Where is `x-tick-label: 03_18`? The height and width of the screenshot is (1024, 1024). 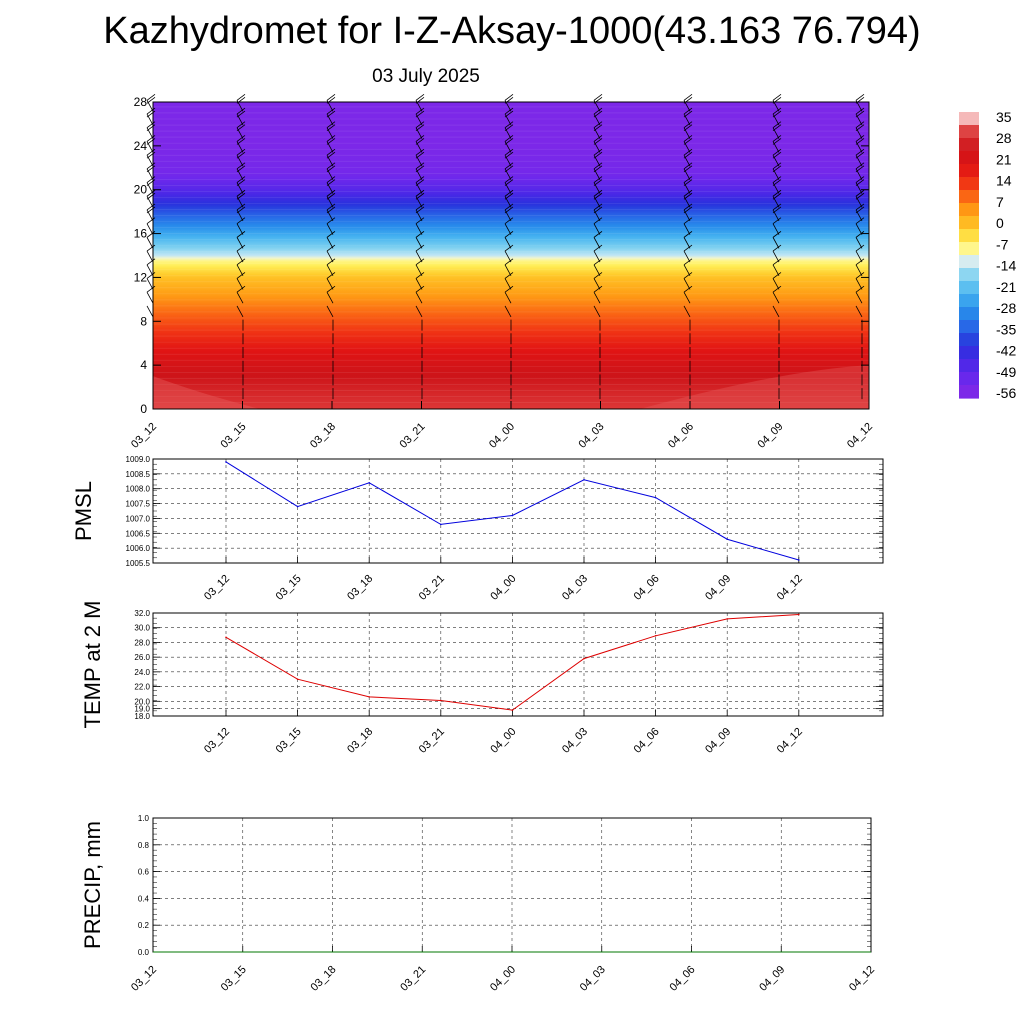 x-tick-label: 03_18 is located at coordinates (360, 588).